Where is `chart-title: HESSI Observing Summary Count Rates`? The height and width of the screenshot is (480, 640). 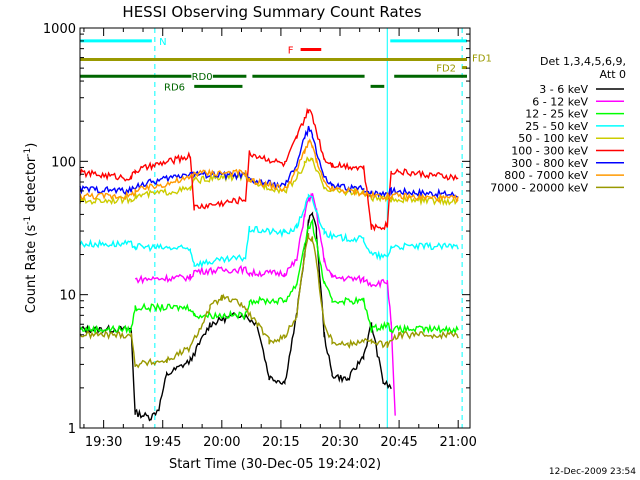
chart-title: HESSI Observing Summary Count Rates is located at coordinates (271, 12).